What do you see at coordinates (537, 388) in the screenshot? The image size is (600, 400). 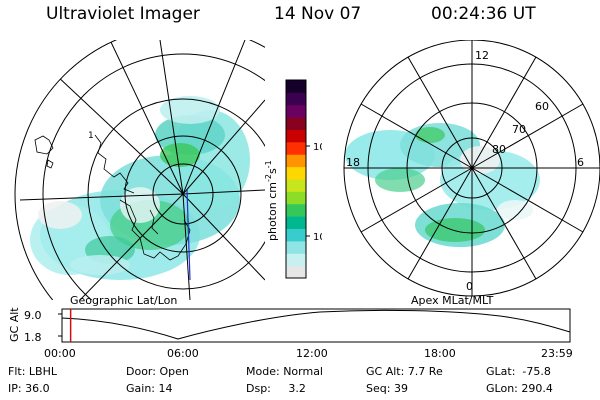 I see `glon-value: 290.4` at bounding box center [537, 388].